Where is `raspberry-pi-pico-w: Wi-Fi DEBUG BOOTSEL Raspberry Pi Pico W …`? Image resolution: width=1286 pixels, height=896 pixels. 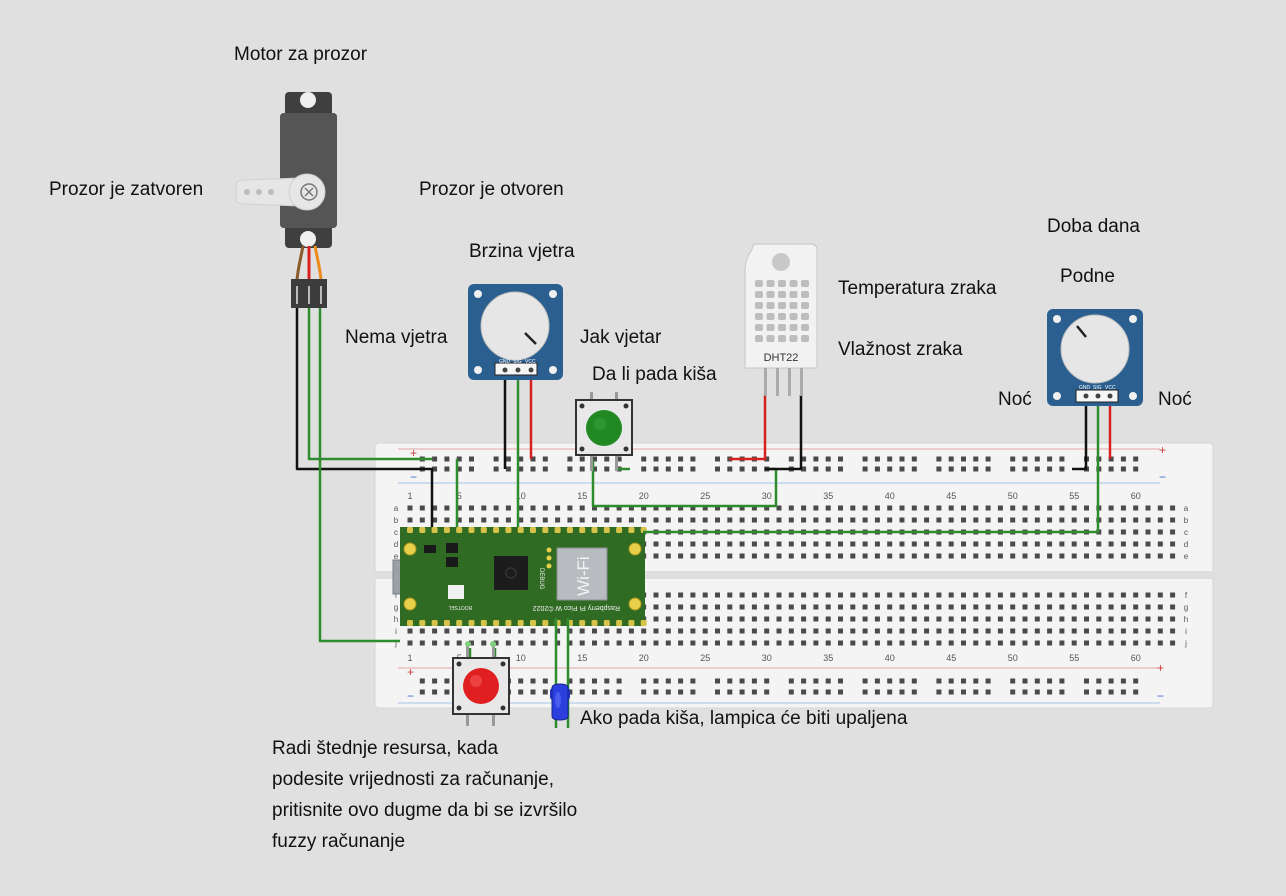
raspberry-pi-pico-w: Wi-Fi DEBUG BOOTSEL Raspberry Pi Pico W … is located at coordinates (519, 576).